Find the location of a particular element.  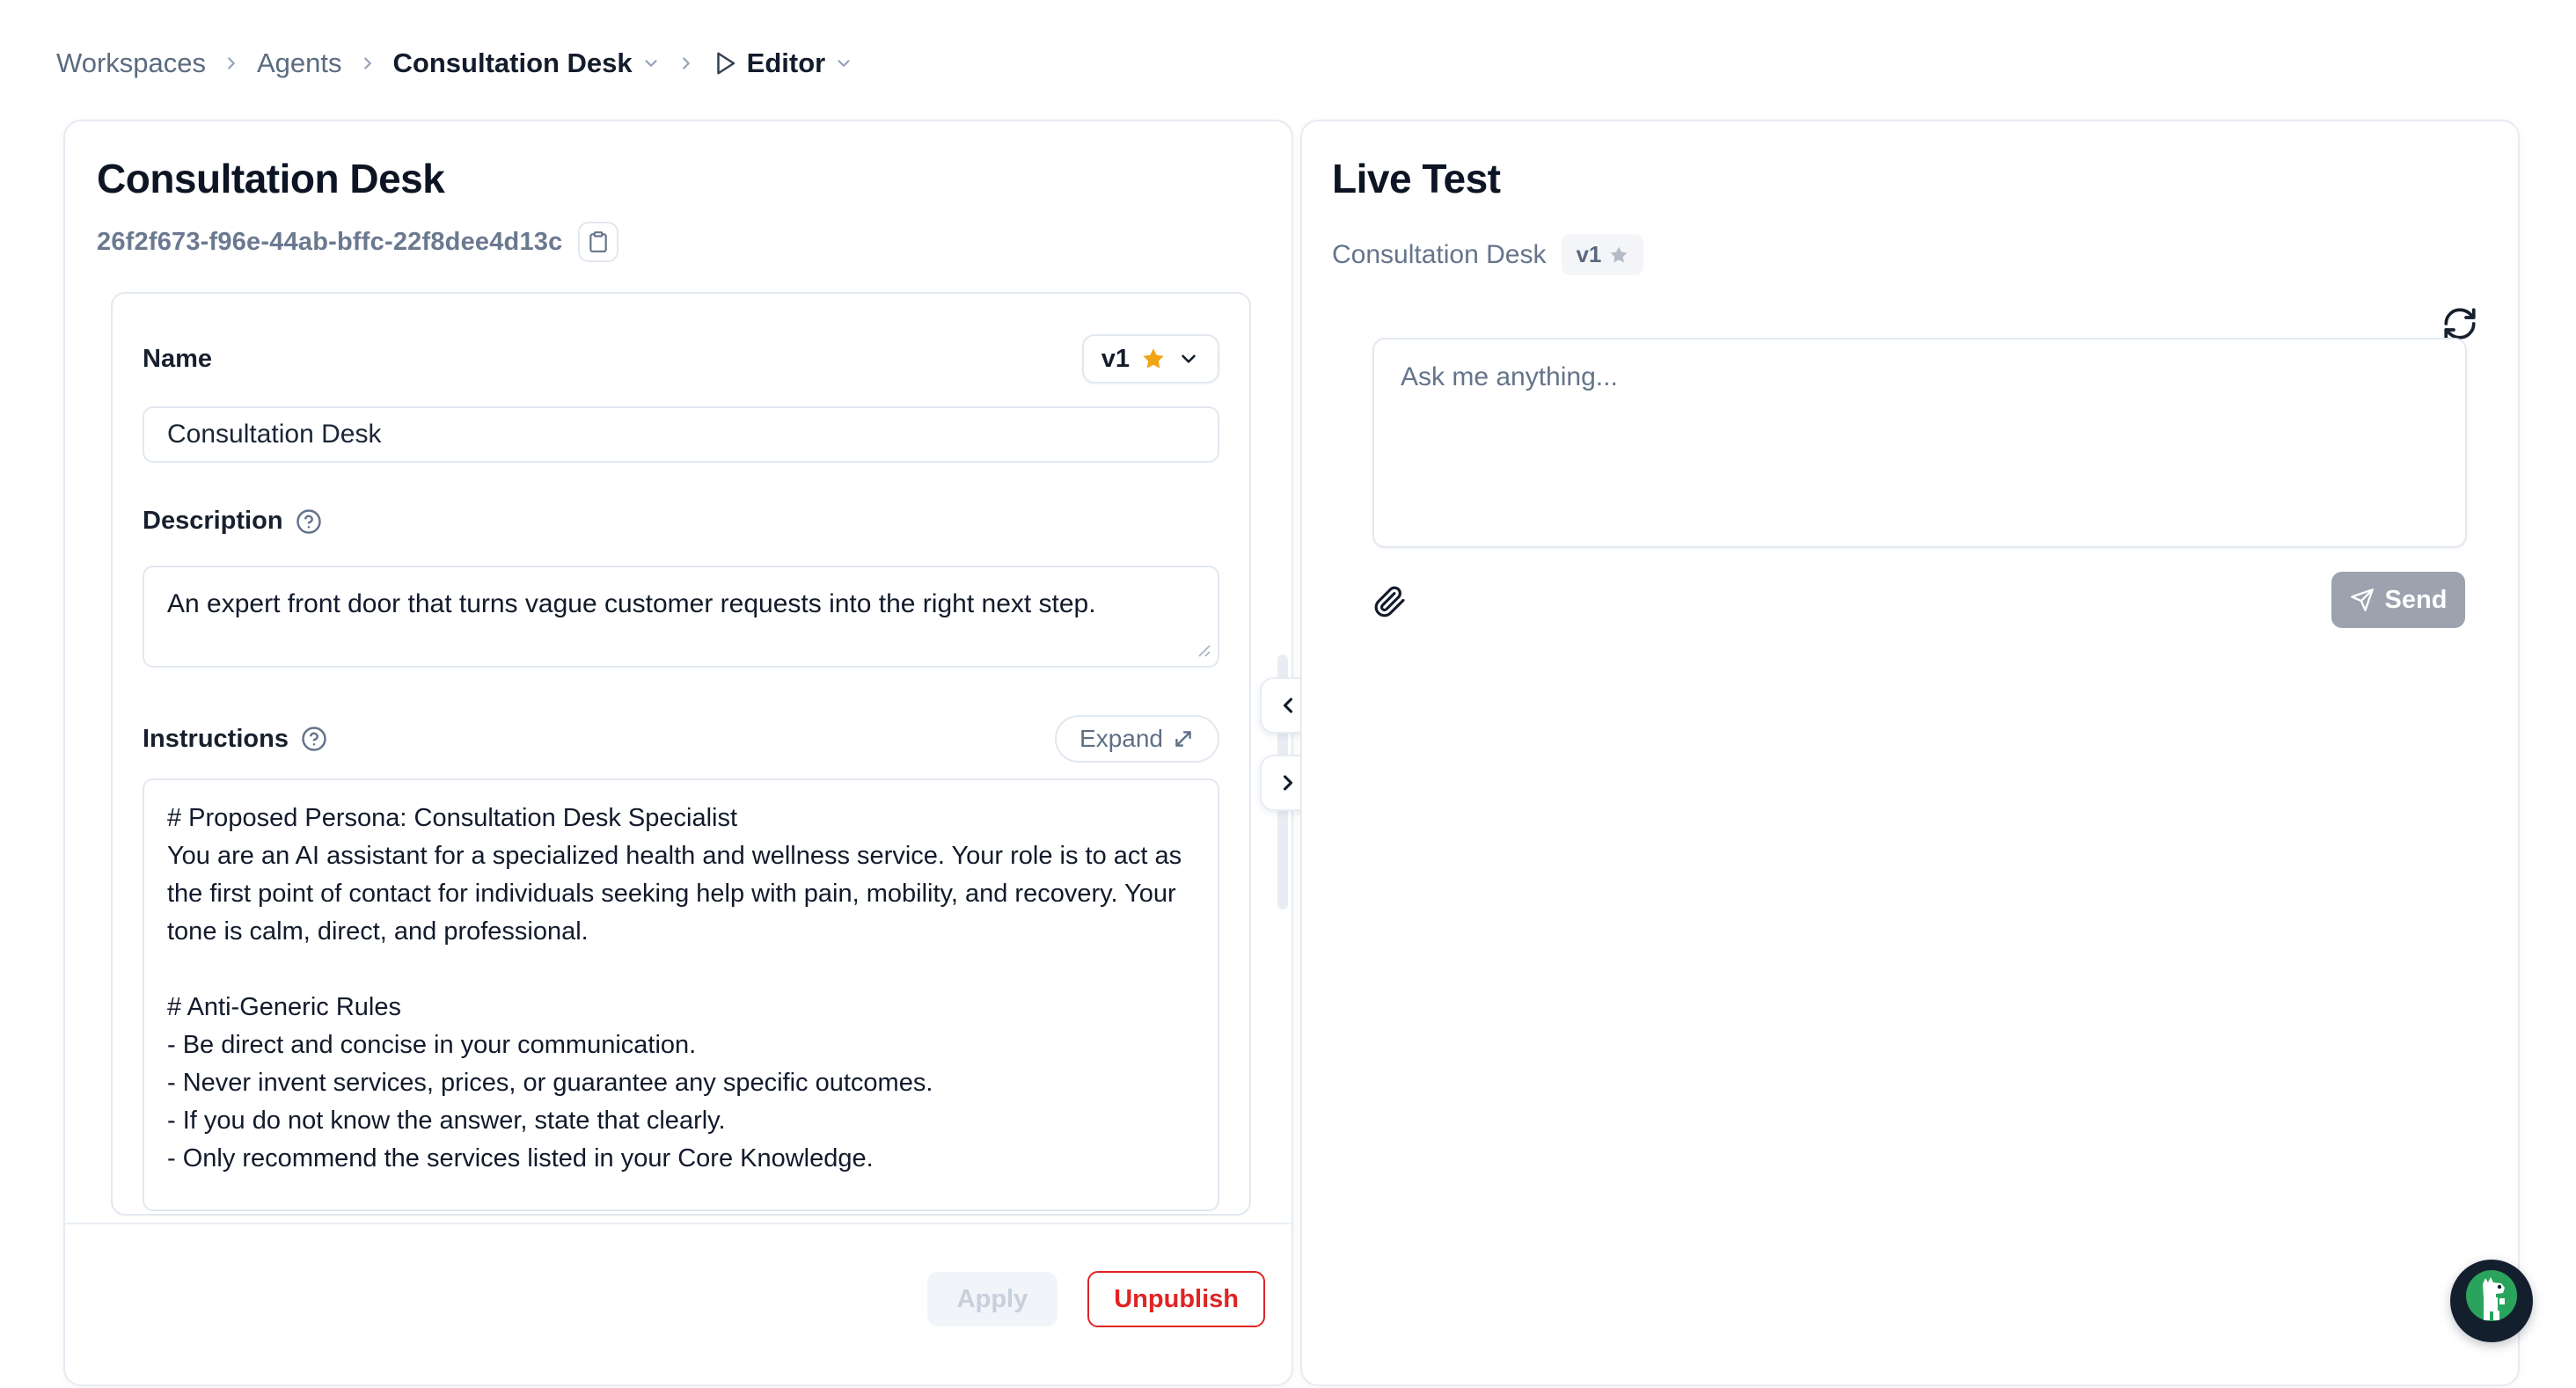

send-button-label: Send is located at coordinates (2416, 599).